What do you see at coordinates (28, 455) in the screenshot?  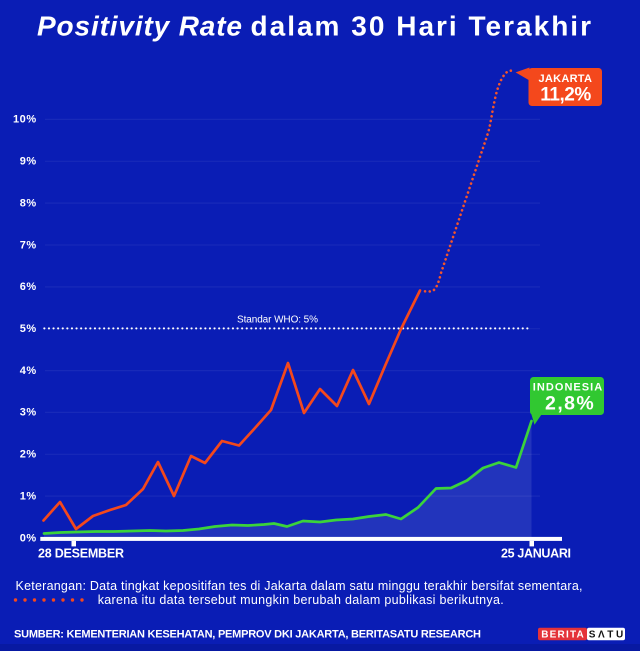 I see `svg-text: 2%` at bounding box center [28, 455].